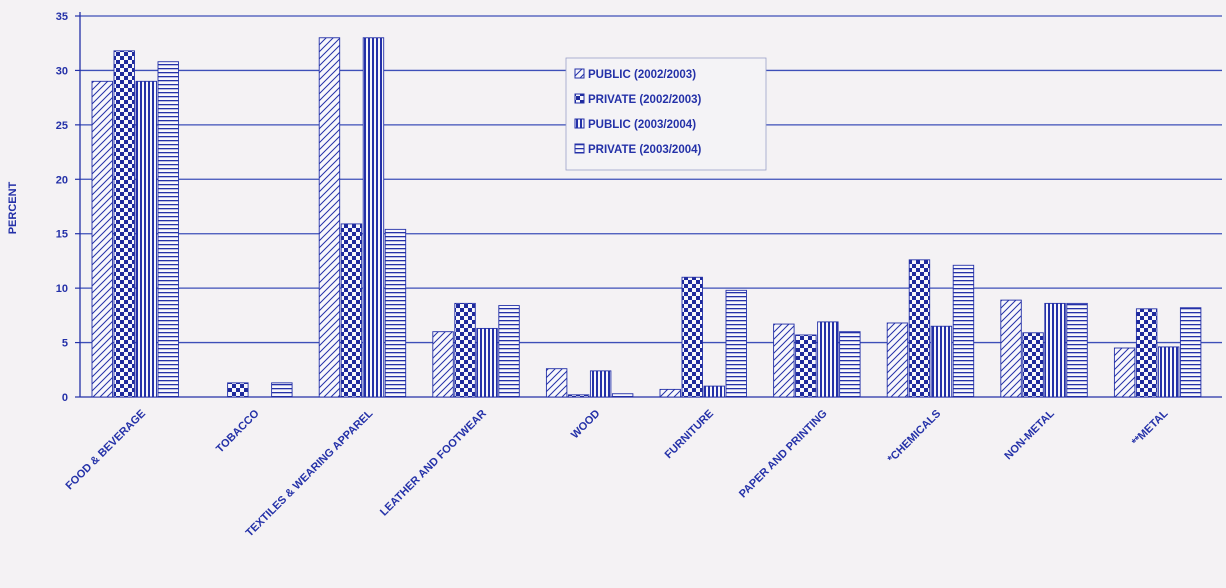 This screenshot has height=588, width=1226. Describe the element at coordinates (915, 437) in the screenshot. I see `x-tick-label: *CHEMICALS` at that location.